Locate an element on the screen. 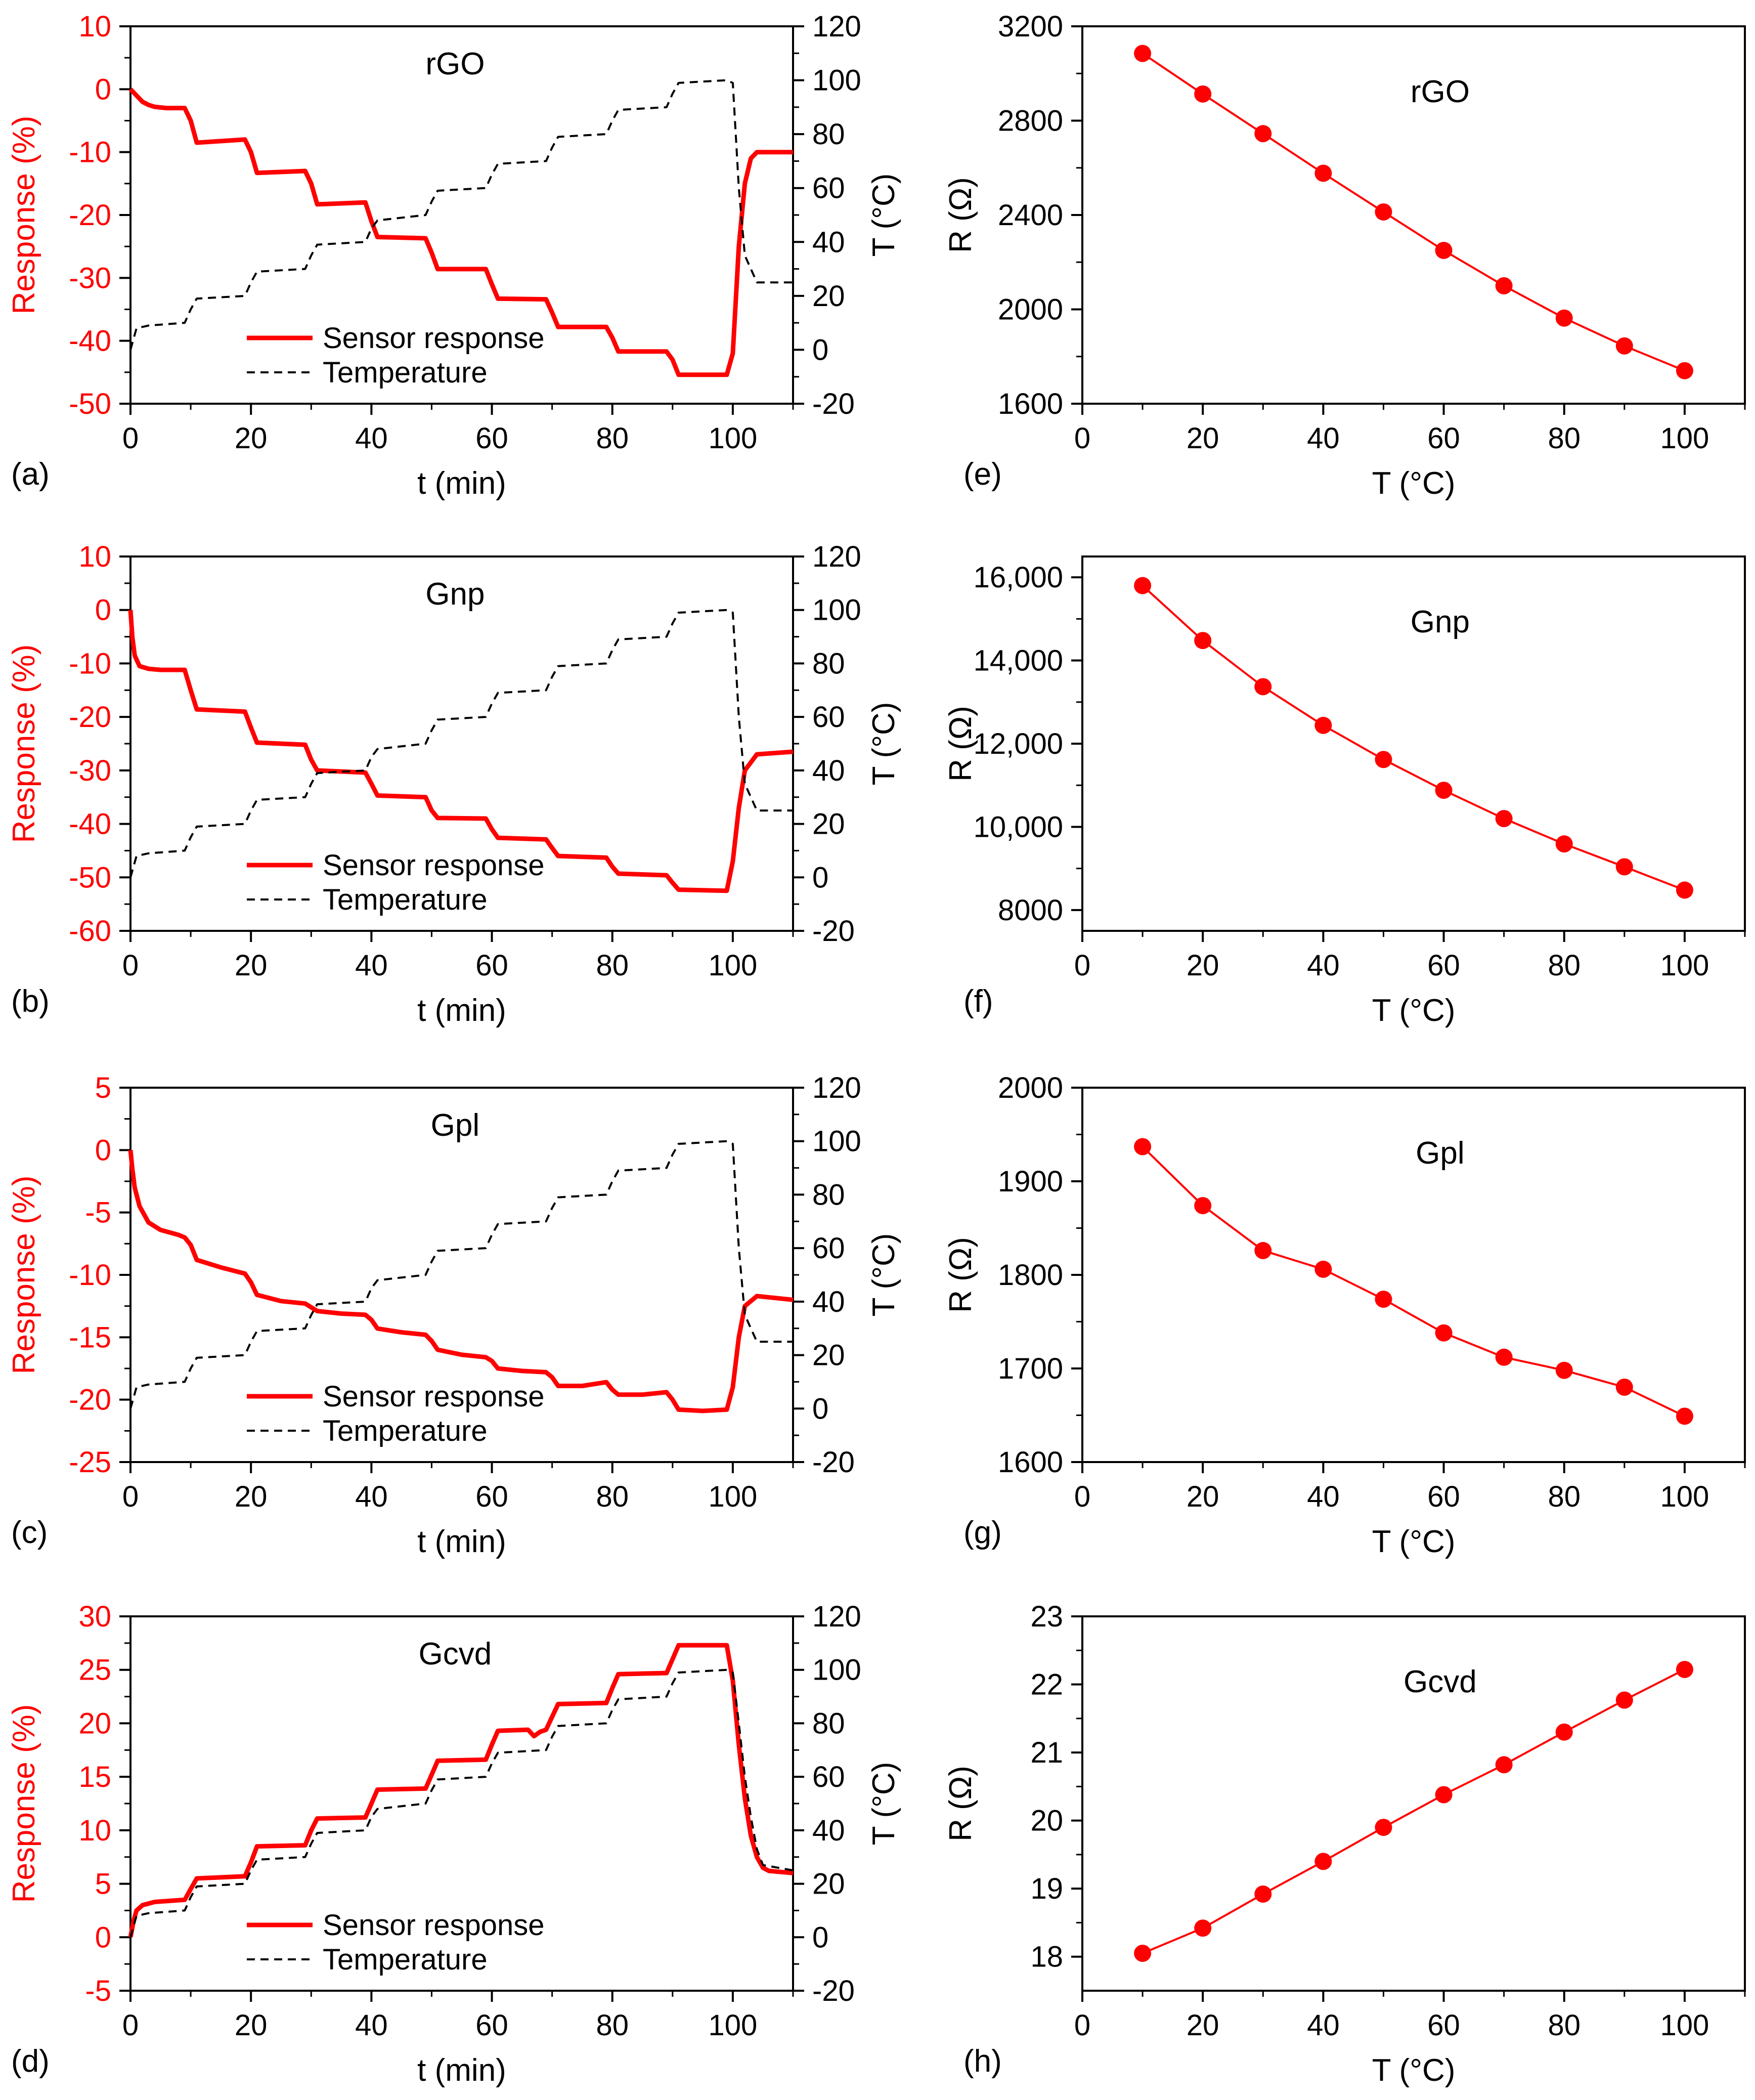 The image size is (1755, 2100). y-tick-label: 1700 is located at coordinates (1030, 1368).